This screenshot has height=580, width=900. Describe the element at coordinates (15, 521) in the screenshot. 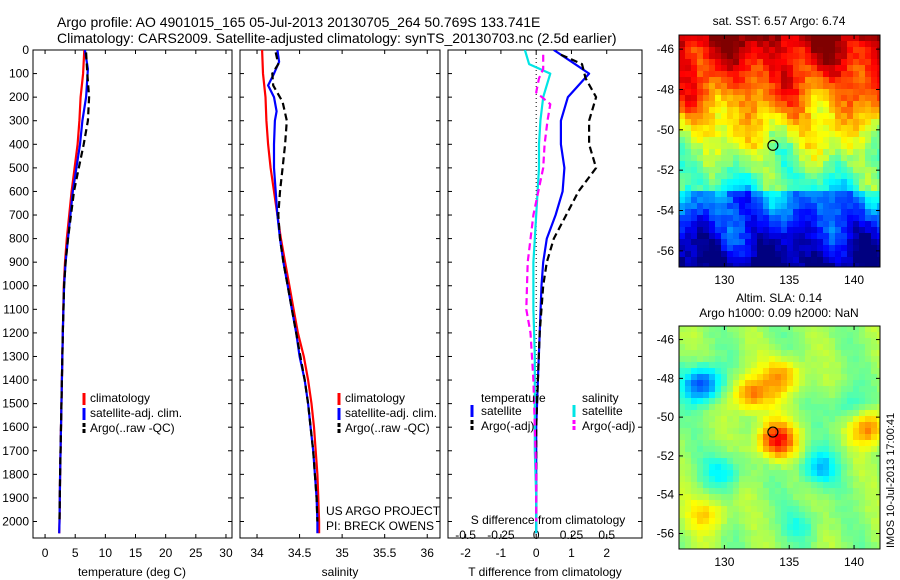

I see `depth-tick-label: 2000` at that location.